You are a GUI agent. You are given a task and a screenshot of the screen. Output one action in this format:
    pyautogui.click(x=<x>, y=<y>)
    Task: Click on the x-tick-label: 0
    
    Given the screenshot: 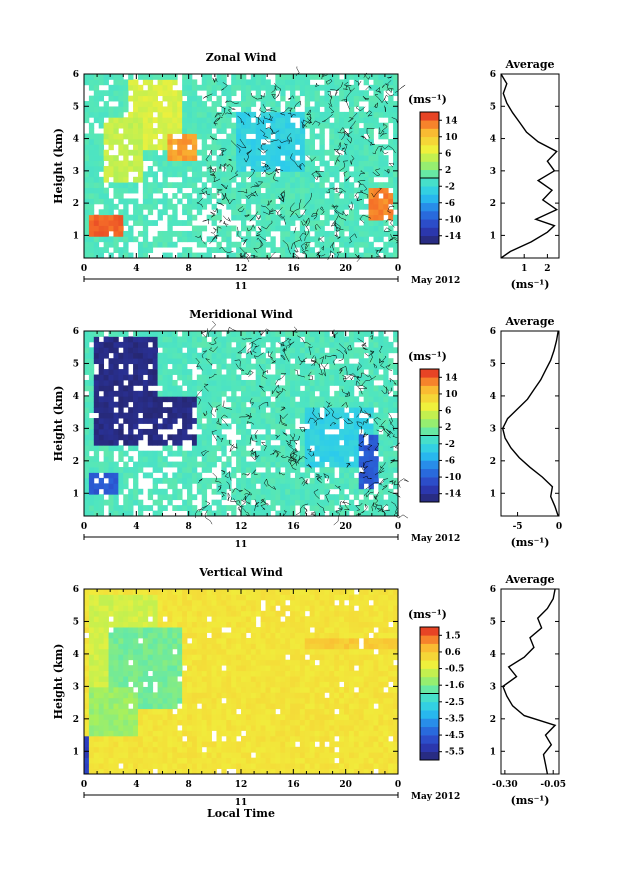 What is the action you would take?
    pyautogui.click(x=398, y=527)
    